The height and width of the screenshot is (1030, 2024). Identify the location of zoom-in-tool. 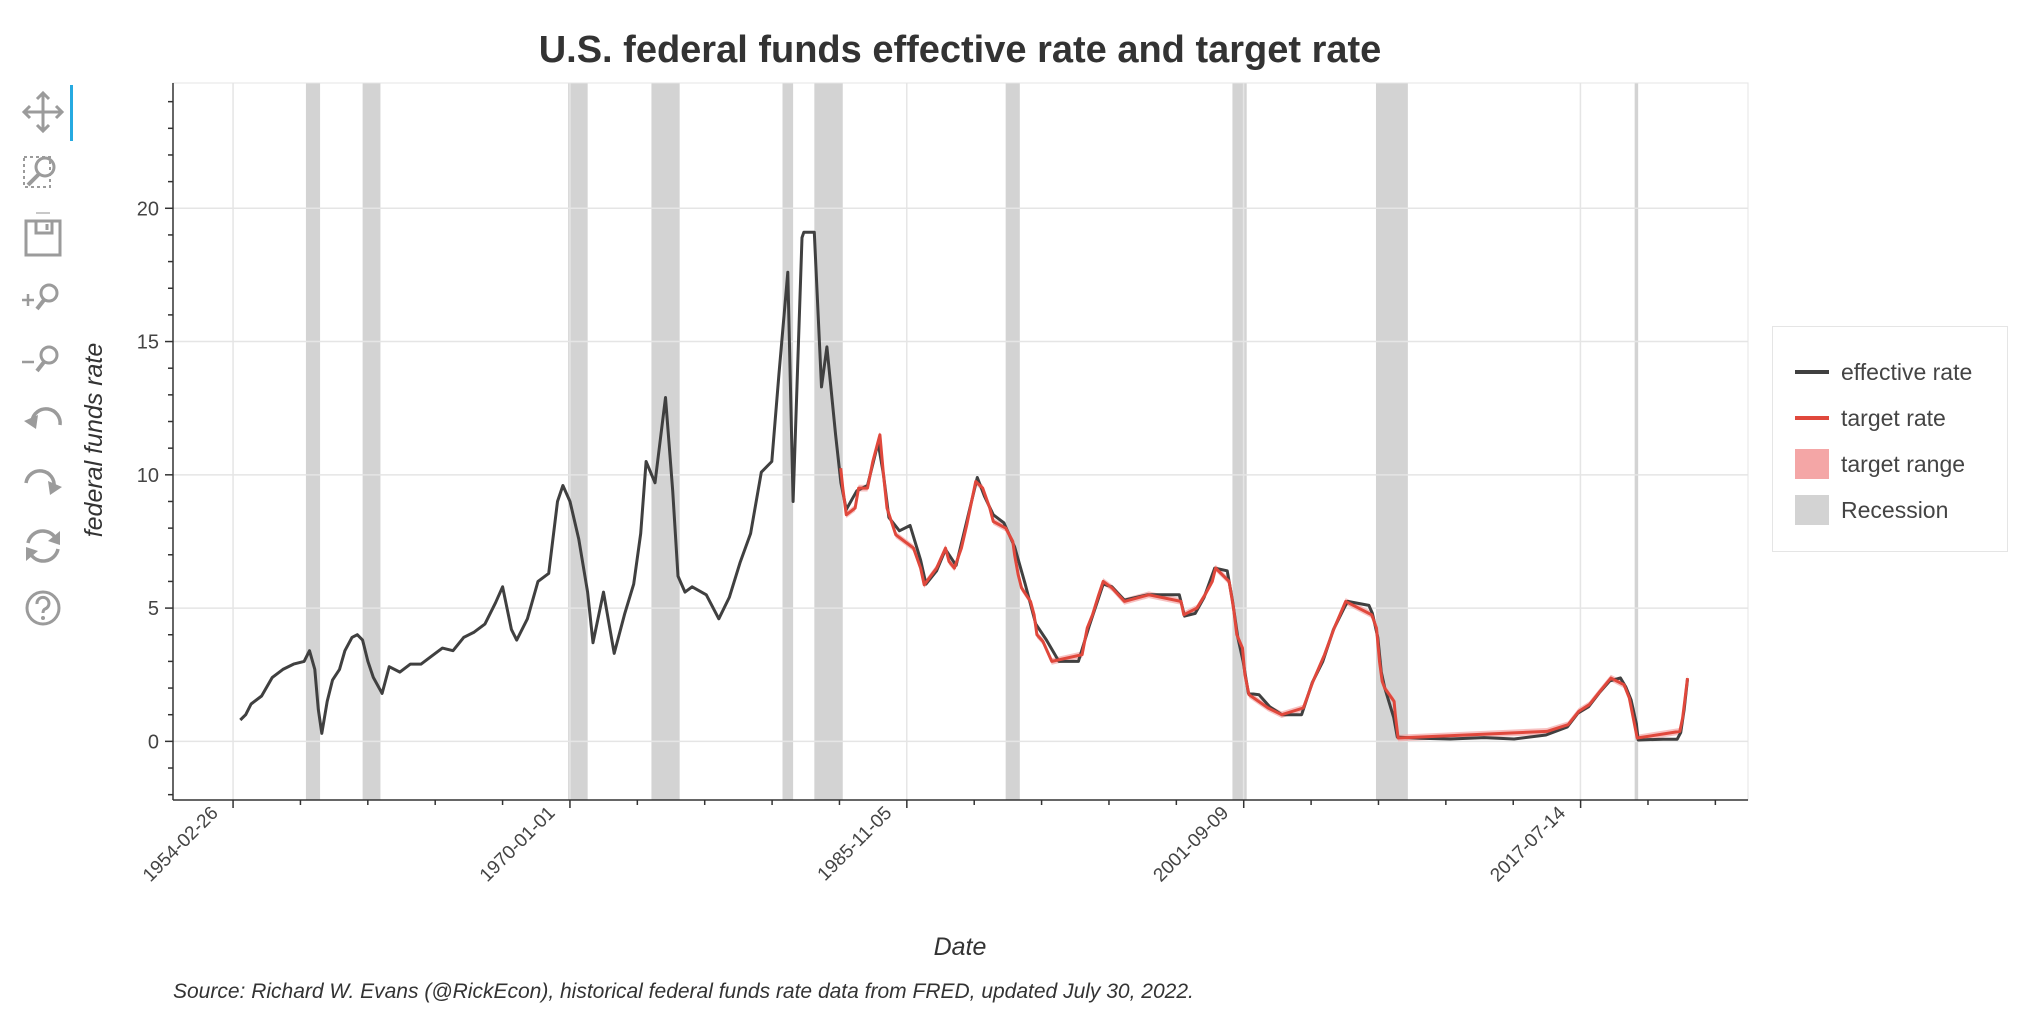
(43, 298).